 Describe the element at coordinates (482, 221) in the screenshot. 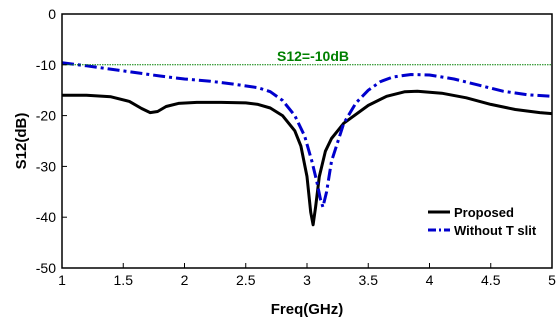

I see `legend: Proposed Without T slit` at that location.